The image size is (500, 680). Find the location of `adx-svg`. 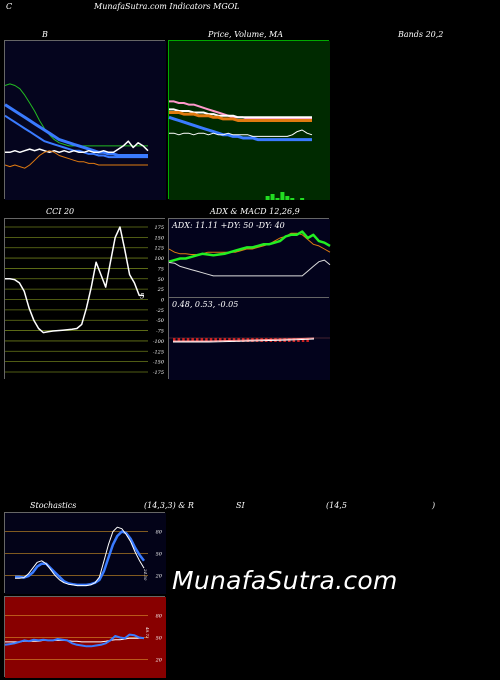

adx-svg is located at coordinates (249, 258).